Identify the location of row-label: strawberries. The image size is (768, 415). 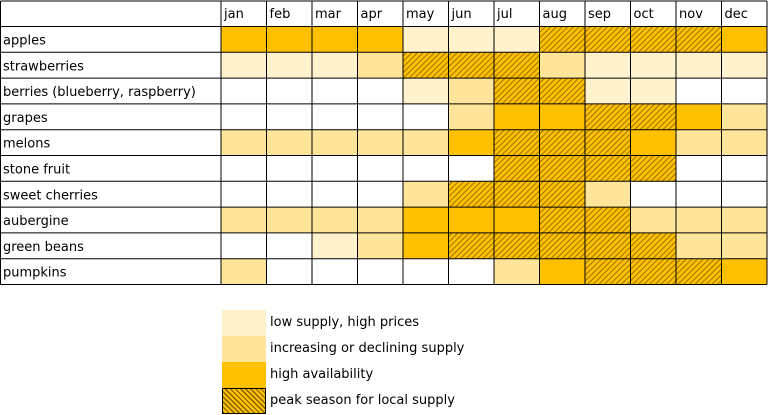
(43, 66).